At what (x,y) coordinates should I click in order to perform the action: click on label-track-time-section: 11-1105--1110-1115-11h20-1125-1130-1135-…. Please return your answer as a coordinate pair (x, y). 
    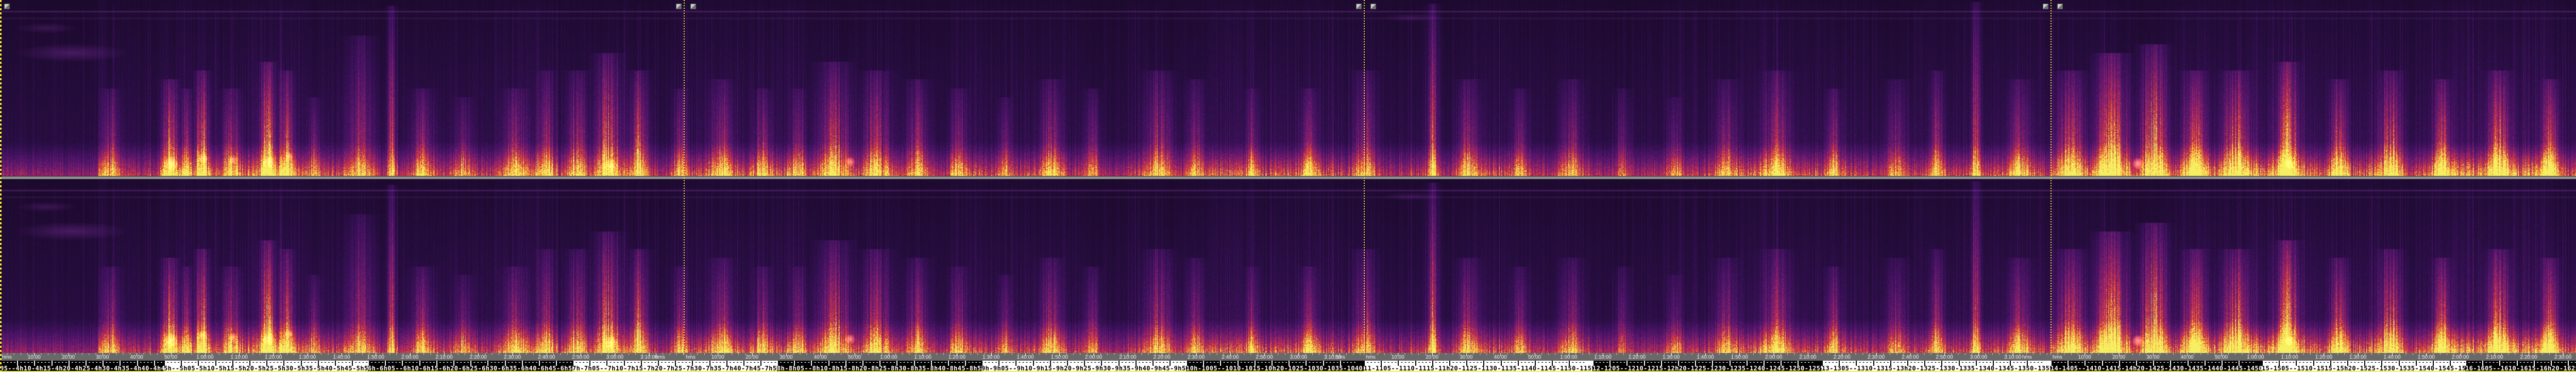
    Looking at the image, I should click on (1478, 368).